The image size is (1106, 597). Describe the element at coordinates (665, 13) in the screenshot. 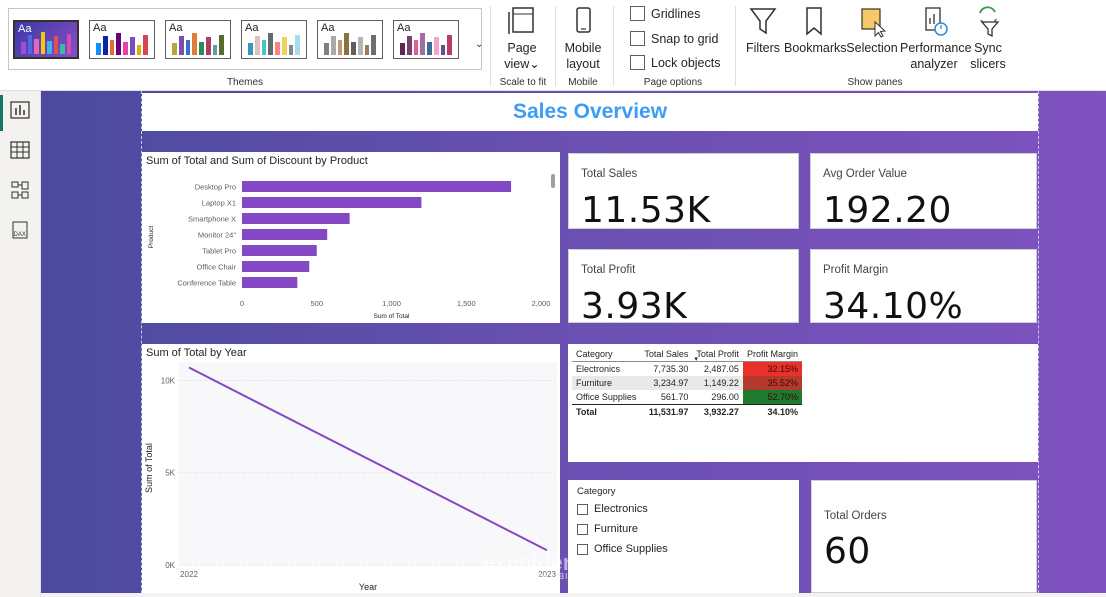

I see `gridlines-checkbox: Gridlines` at that location.